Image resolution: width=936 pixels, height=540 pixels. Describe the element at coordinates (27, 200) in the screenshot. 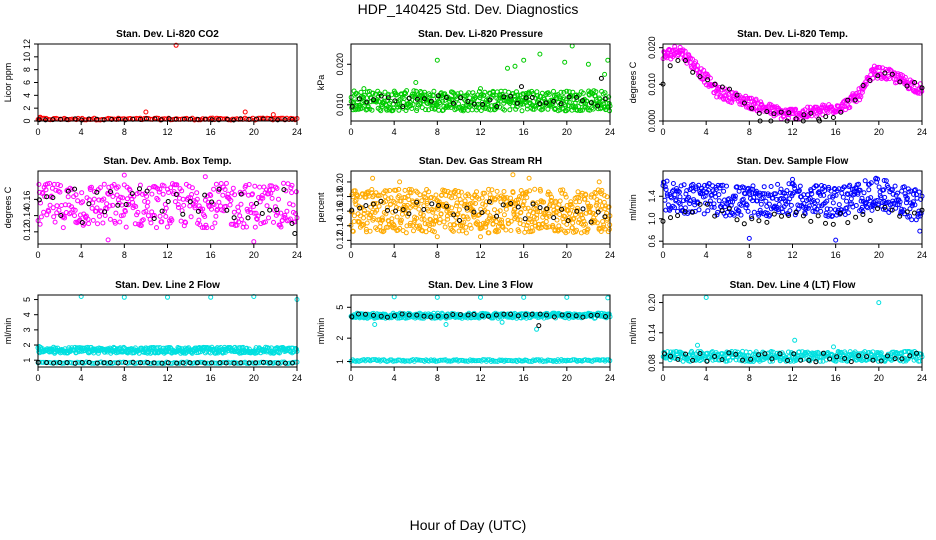

I see `y-tick-label: 0.16` at that location.